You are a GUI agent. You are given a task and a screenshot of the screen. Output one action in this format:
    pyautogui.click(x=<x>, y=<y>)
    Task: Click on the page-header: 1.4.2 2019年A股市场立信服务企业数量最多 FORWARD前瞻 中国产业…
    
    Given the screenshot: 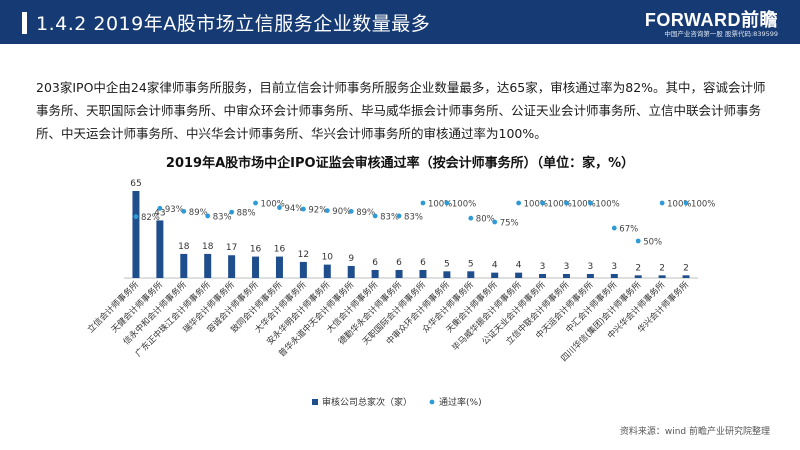 What is the action you would take?
    pyautogui.click(x=400, y=22)
    